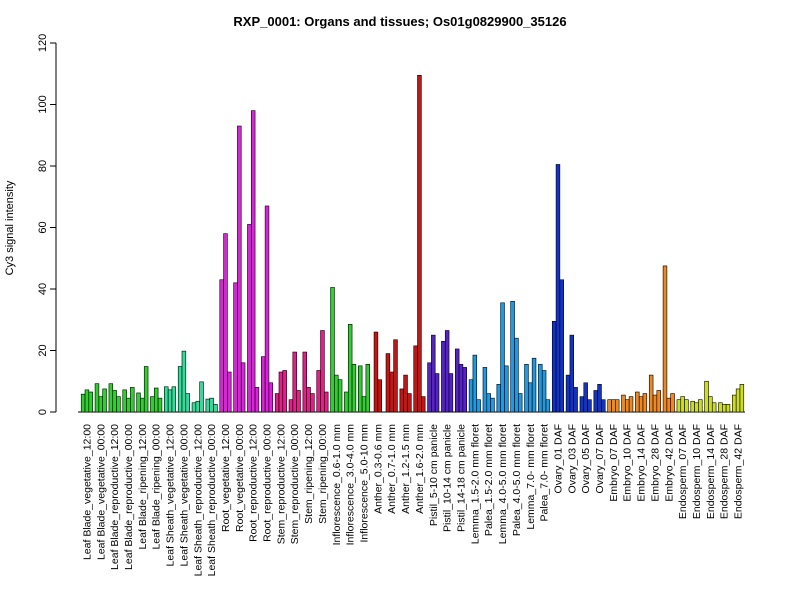 The width and height of the screenshot is (800, 600). Describe the element at coordinates (614, 463) in the screenshot. I see `x-tick-label: Embryo_07 DAF` at that location.